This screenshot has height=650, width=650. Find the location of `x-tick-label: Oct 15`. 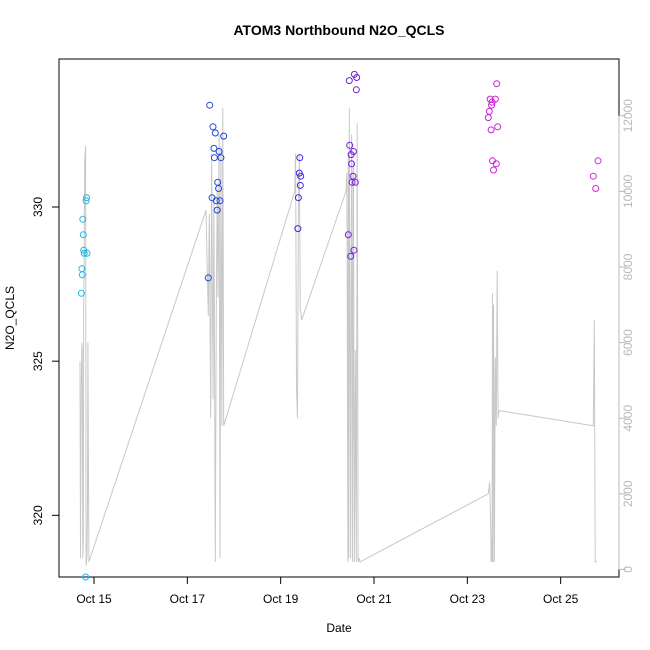

x-tick-label: Oct 15 is located at coordinates (94, 599).